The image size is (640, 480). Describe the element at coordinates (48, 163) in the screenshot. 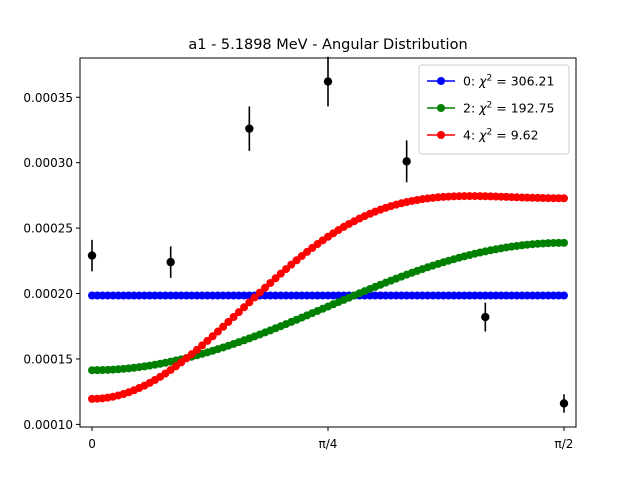

I see `y-tick-label: 0.00030` at that location.